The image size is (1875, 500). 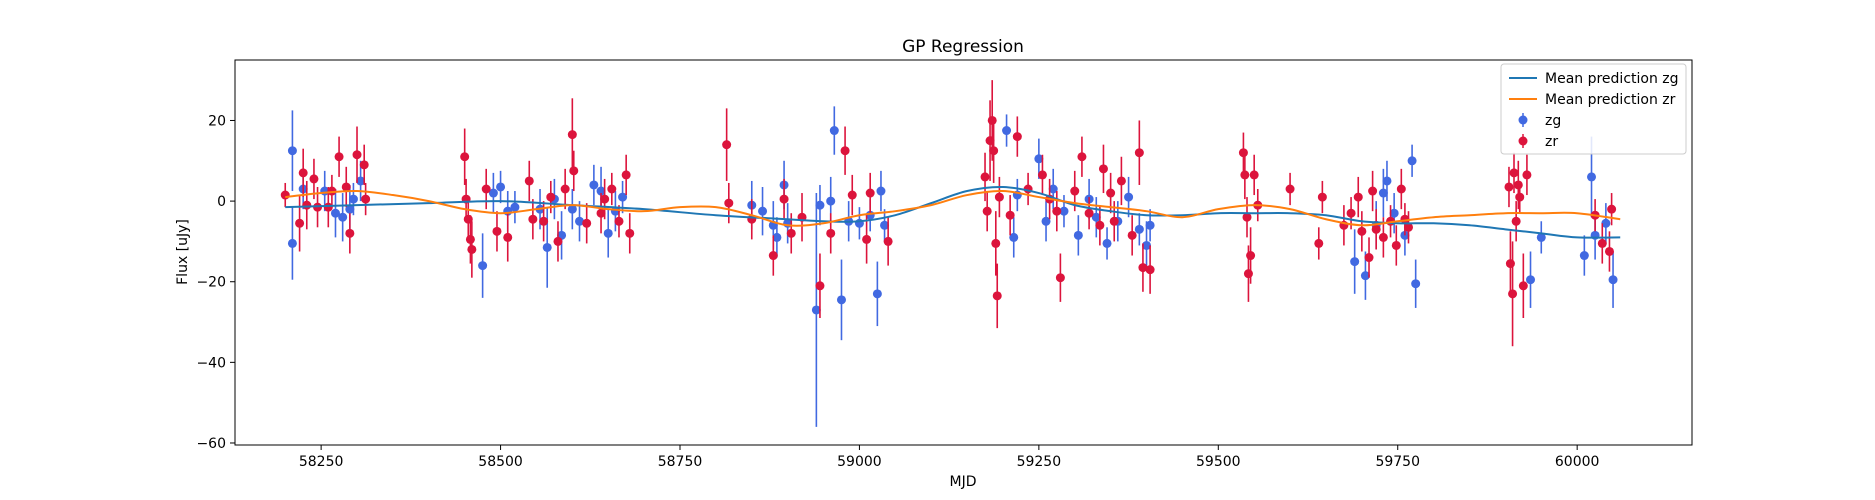 What do you see at coordinates (217, 121) in the screenshot?
I see `y-tick-label: 20` at bounding box center [217, 121].